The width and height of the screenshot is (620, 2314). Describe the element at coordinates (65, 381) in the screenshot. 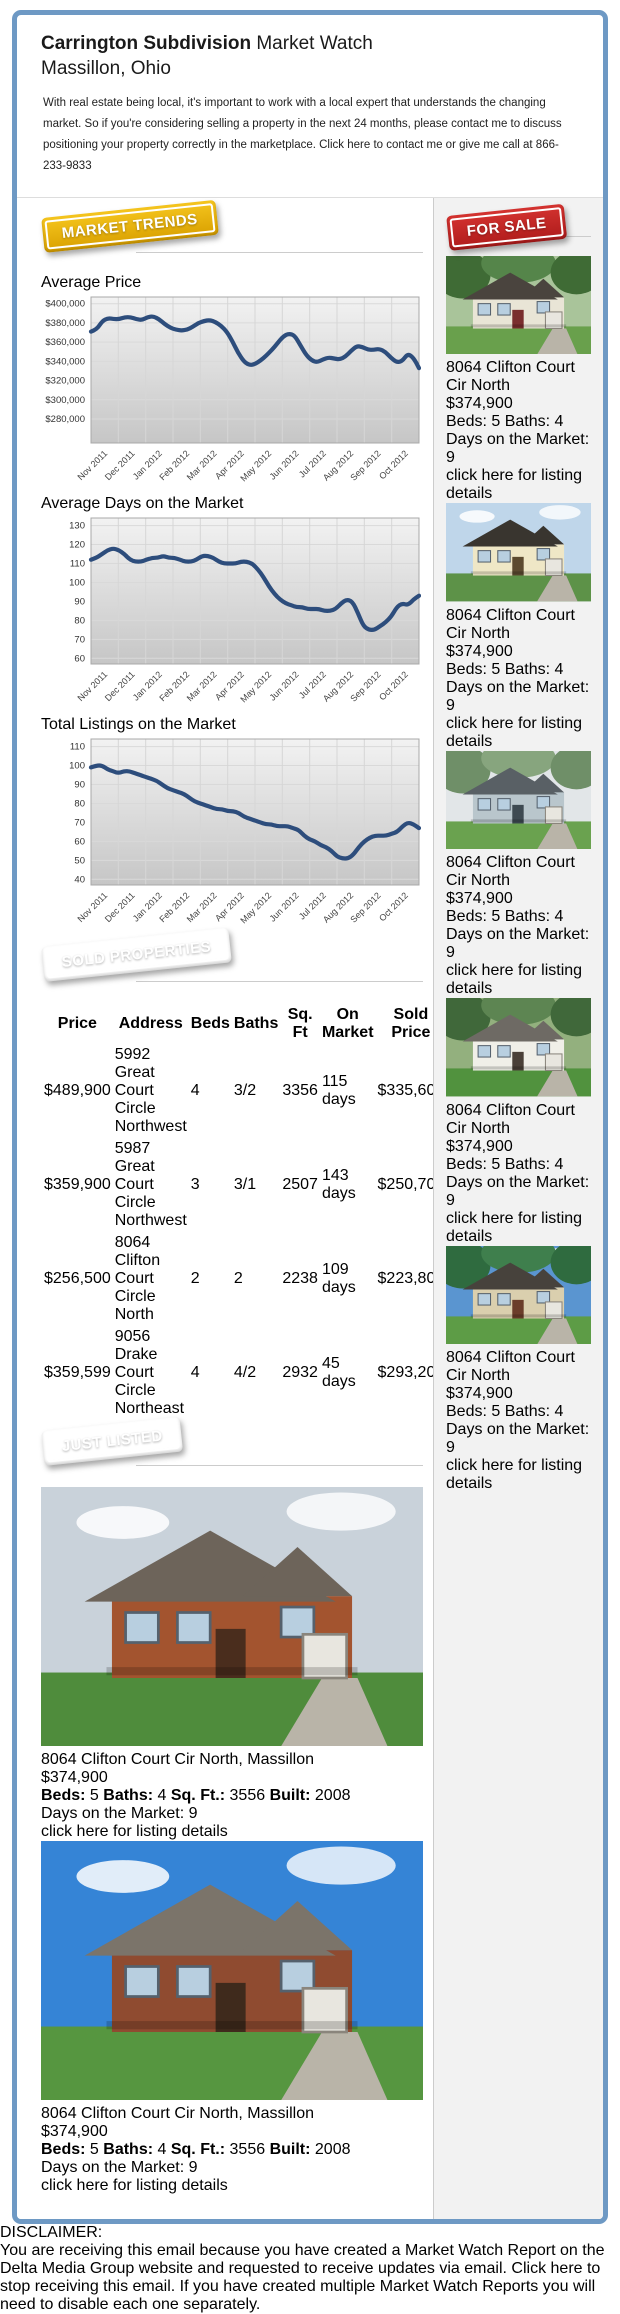

I see `svg-text: $320,000` at that location.